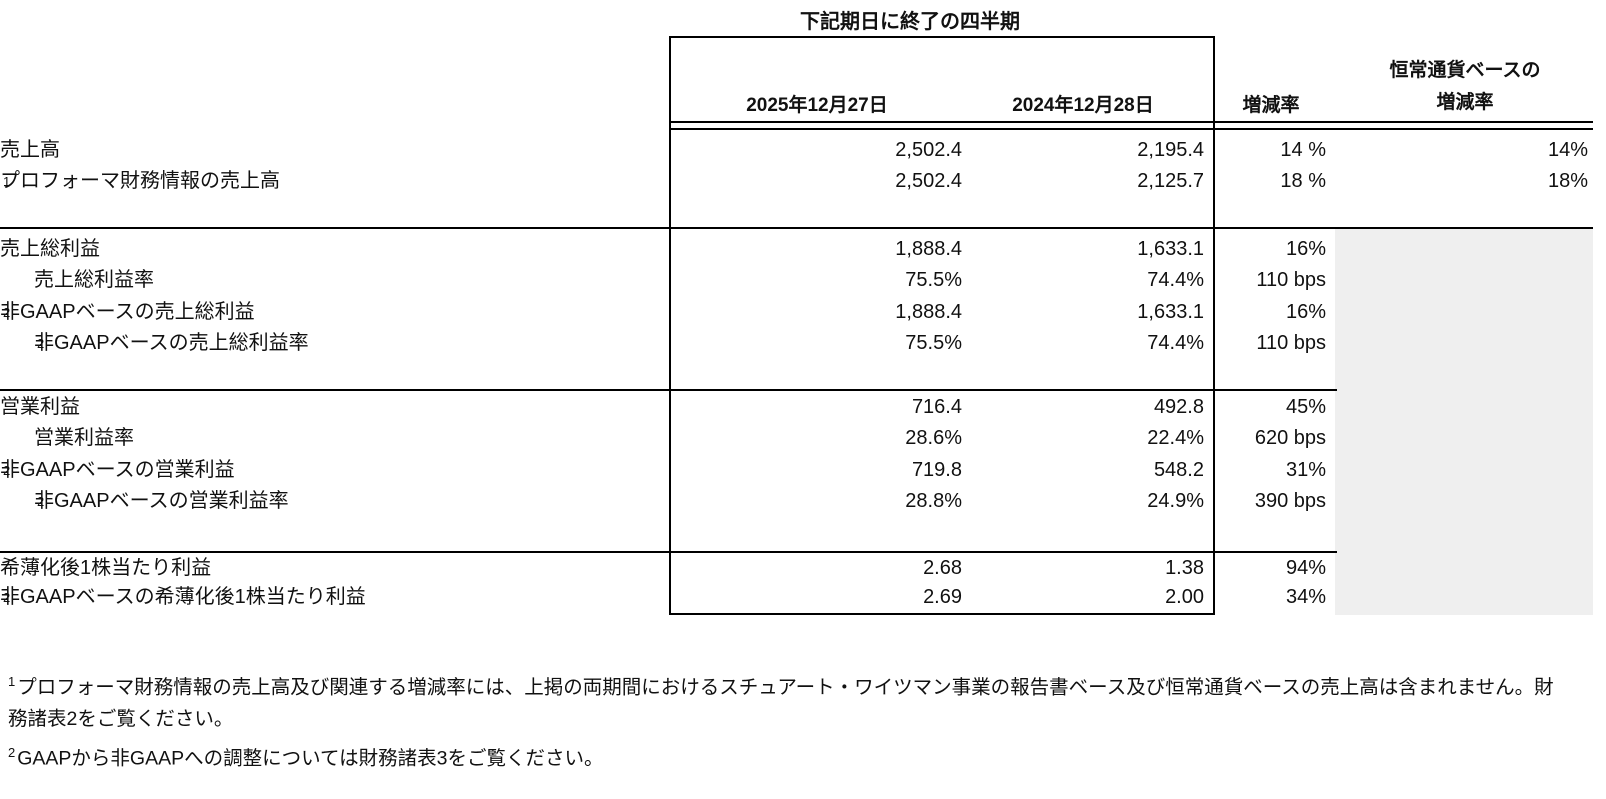 The height and width of the screenshot is (799, 1606). Describe the element at coordinates (803, 407) in the screenshot. I see `table-row: 営業利益 716.4 492.8 45%` at that location.